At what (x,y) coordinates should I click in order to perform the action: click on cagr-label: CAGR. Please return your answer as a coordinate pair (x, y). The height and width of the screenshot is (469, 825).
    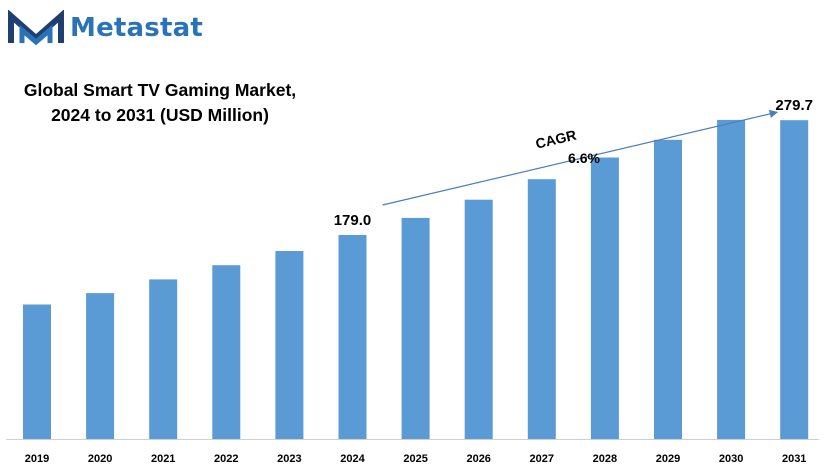
    Looking at the image, I should click on (556, 139).